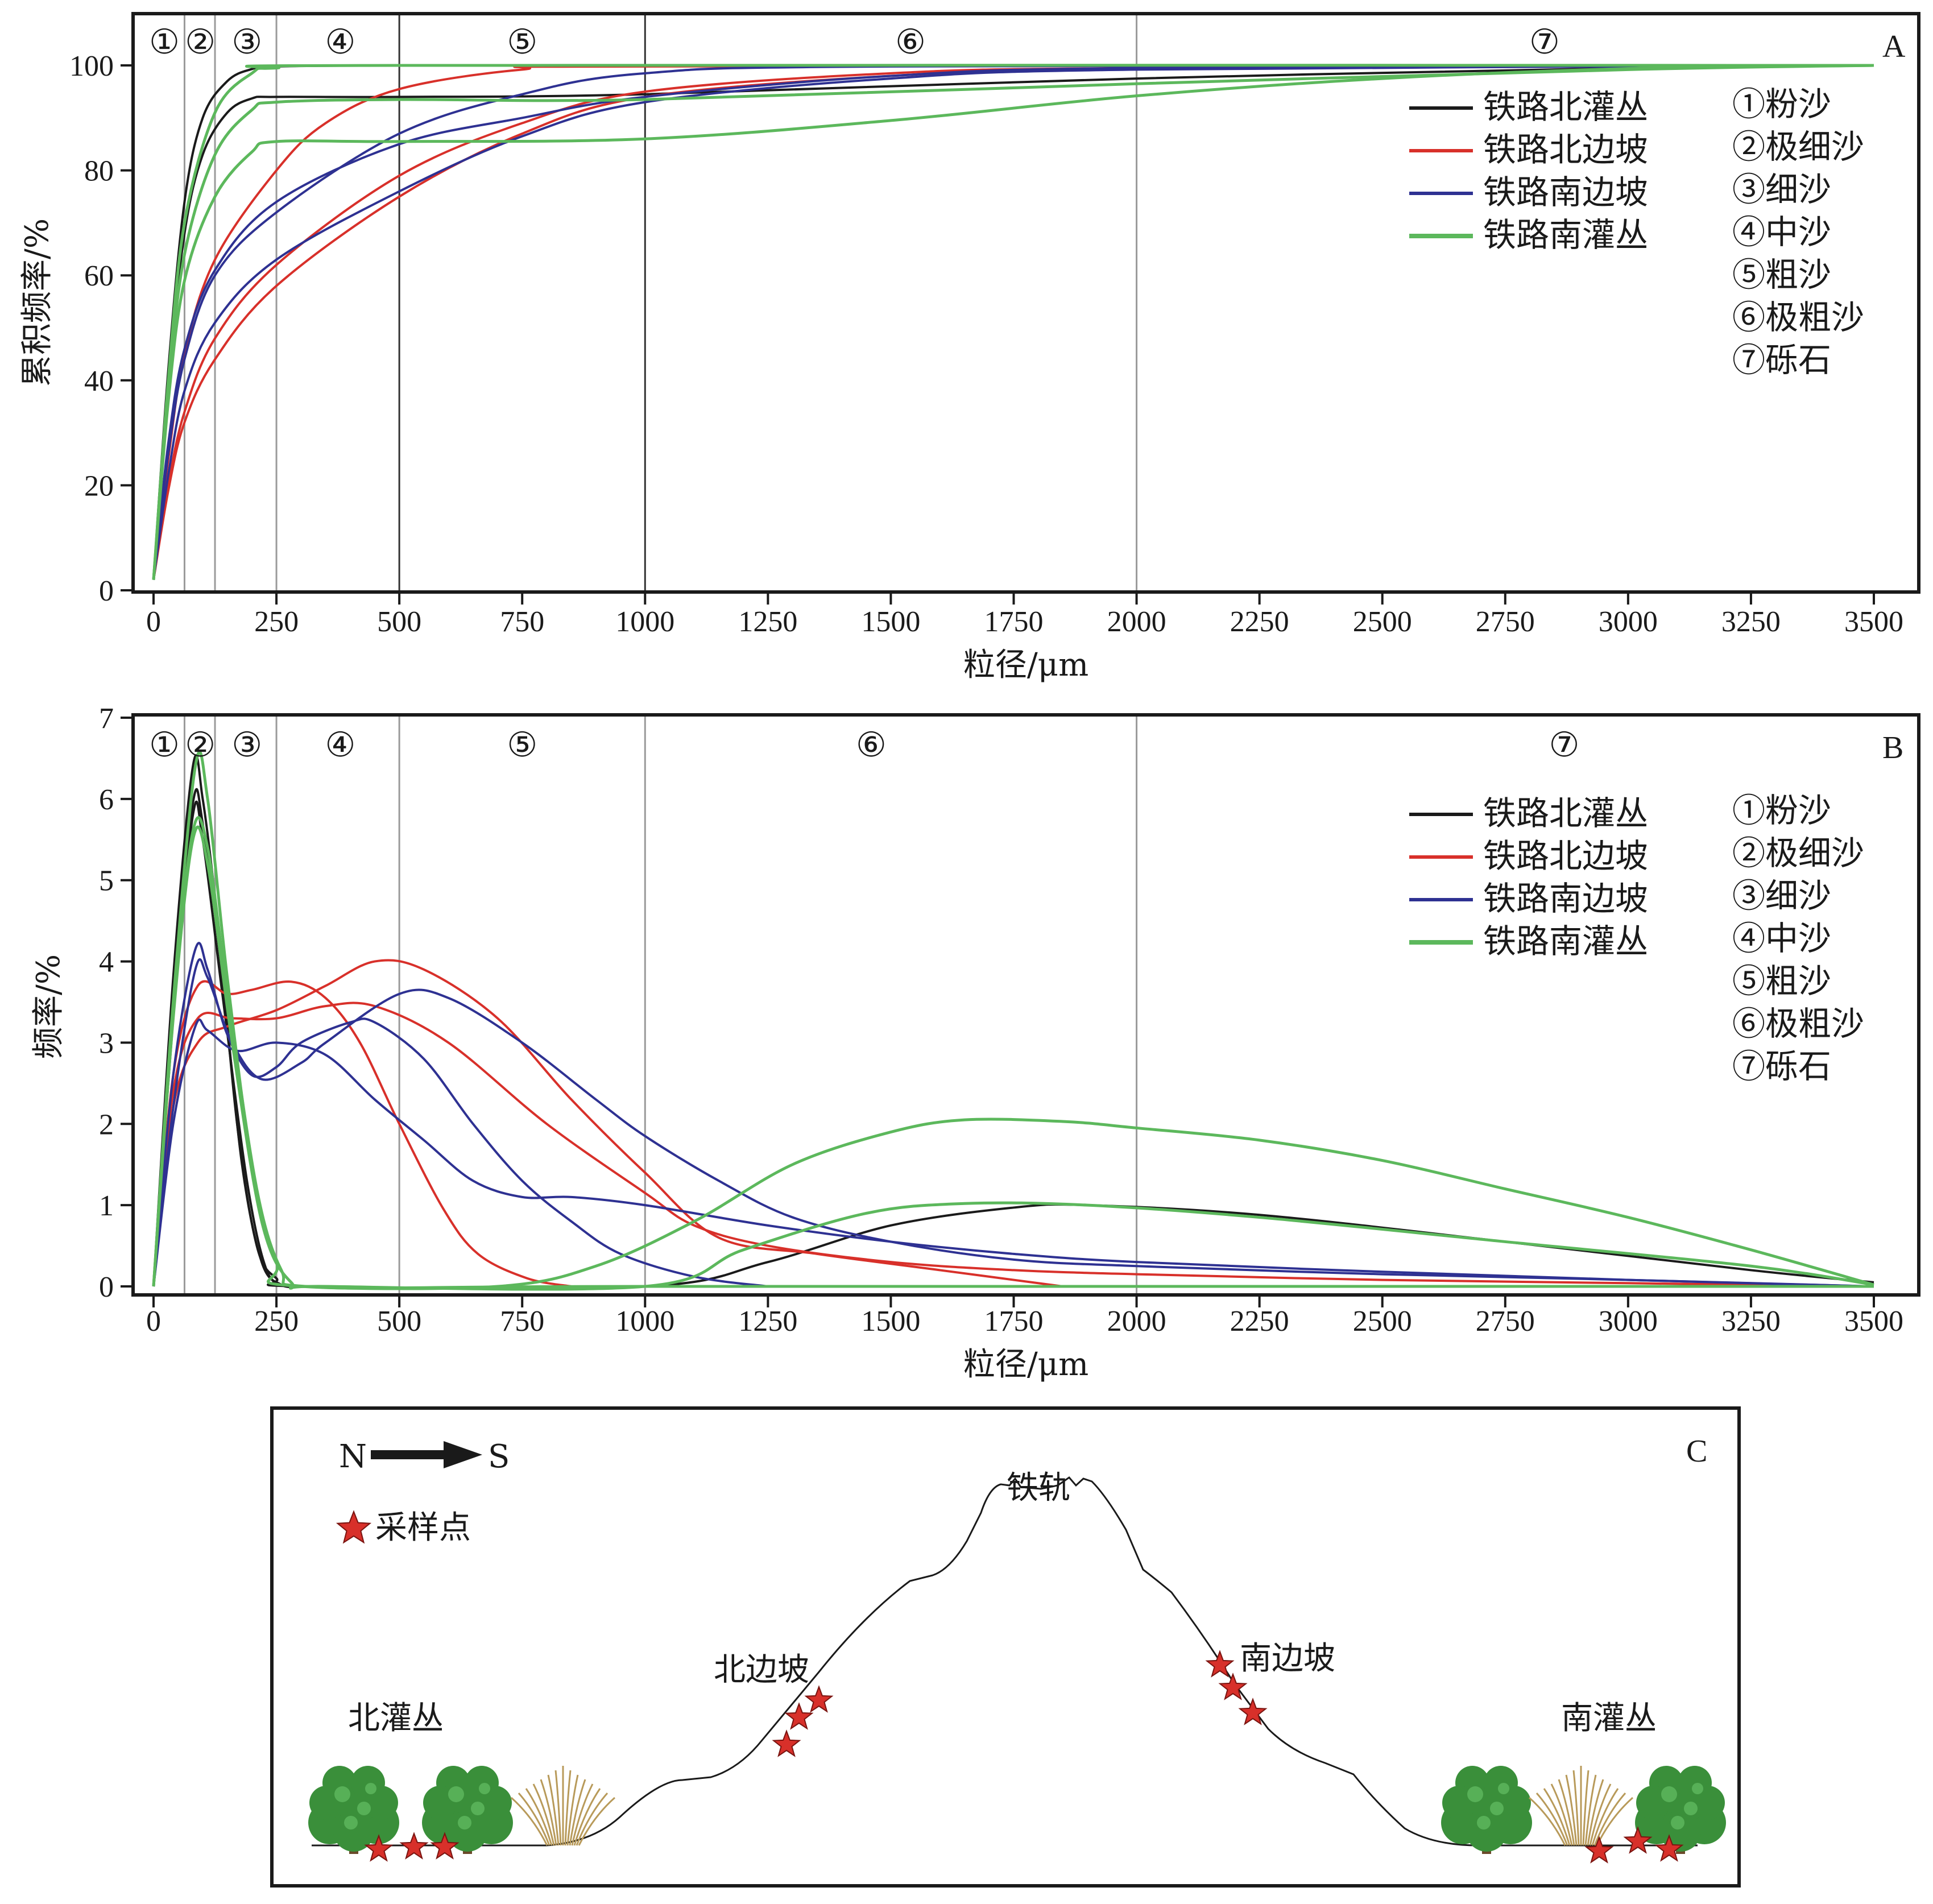 The height and width of the screenshot is (1904, 1933). Describe the element at coordinates (1798, 1023) in the screenshot. I see `size-class-item: ⑥极粗沙` at that location.